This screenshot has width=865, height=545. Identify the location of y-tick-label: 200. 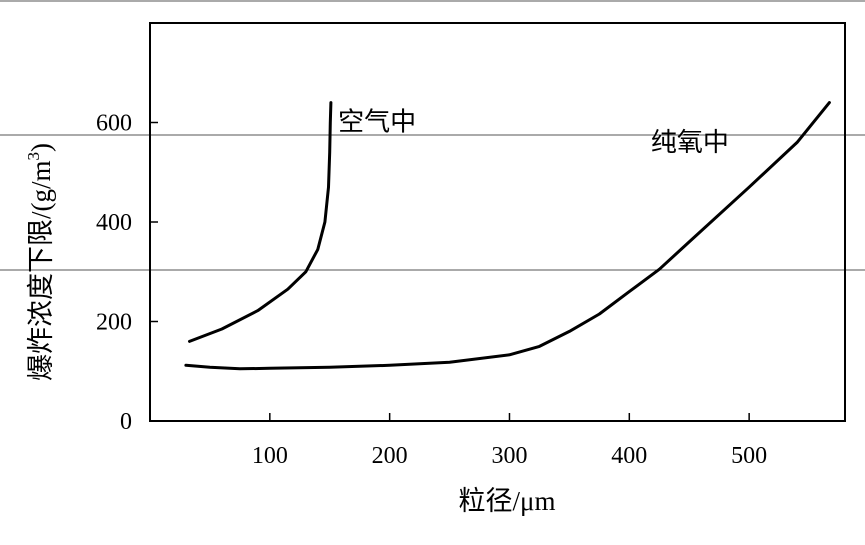
(114, 323).